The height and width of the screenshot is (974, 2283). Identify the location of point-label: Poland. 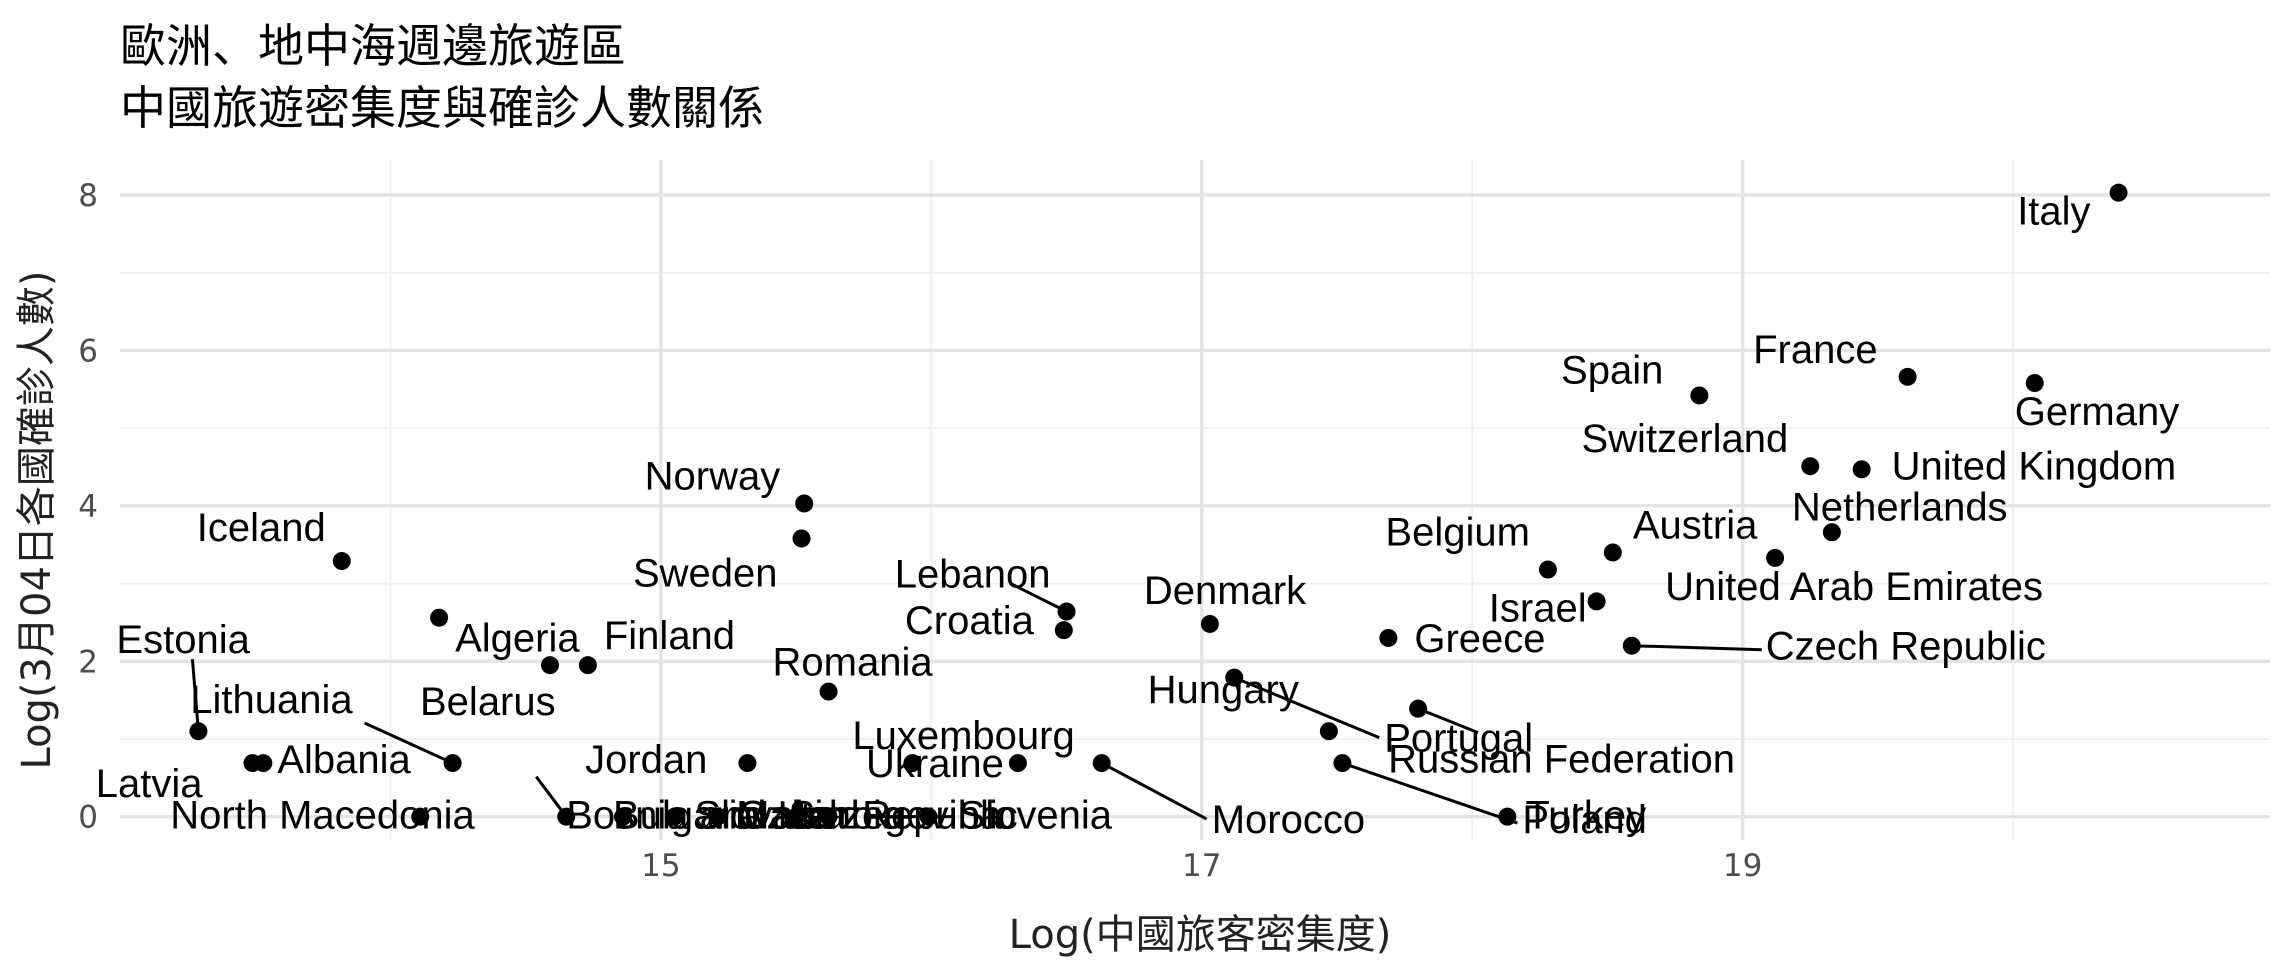
(1584, 820).